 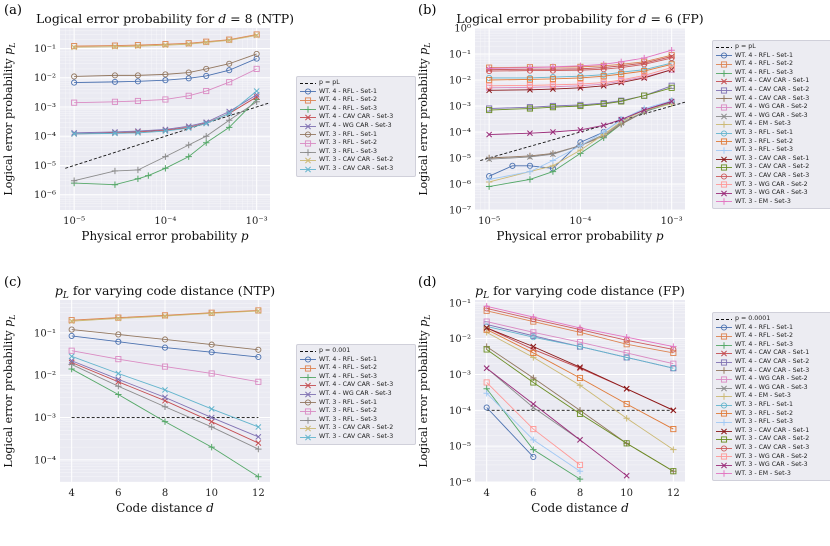 I want to click on x-tick-label: 10, so click(x=626, y=493).